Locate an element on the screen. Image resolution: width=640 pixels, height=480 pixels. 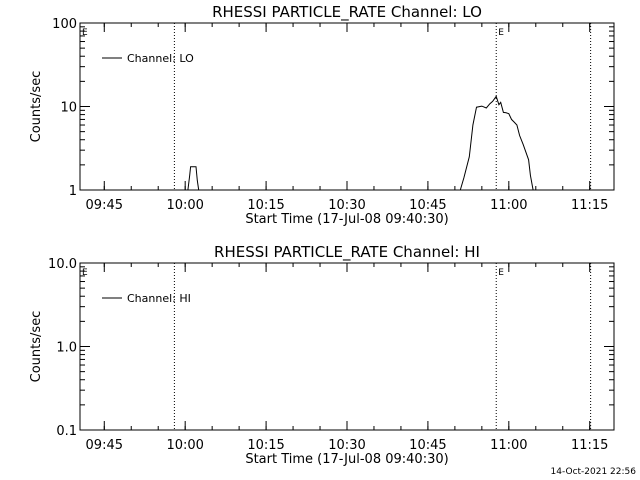
y-tick-label: 0.1 is located at coordinates (66, 431).